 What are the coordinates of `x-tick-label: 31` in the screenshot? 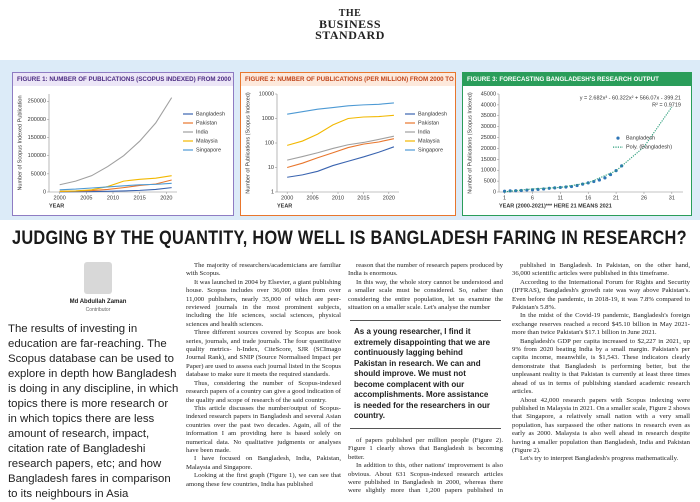 It's located at (672, 198).